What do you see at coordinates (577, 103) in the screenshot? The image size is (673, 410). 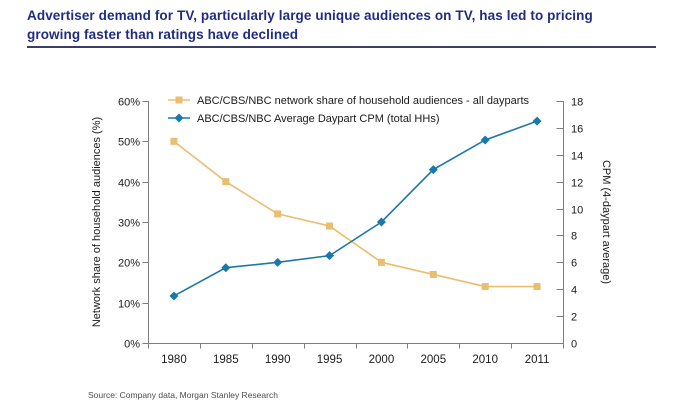 I see `right-axis-tick-label: 18` at bounding box center [577, 103].